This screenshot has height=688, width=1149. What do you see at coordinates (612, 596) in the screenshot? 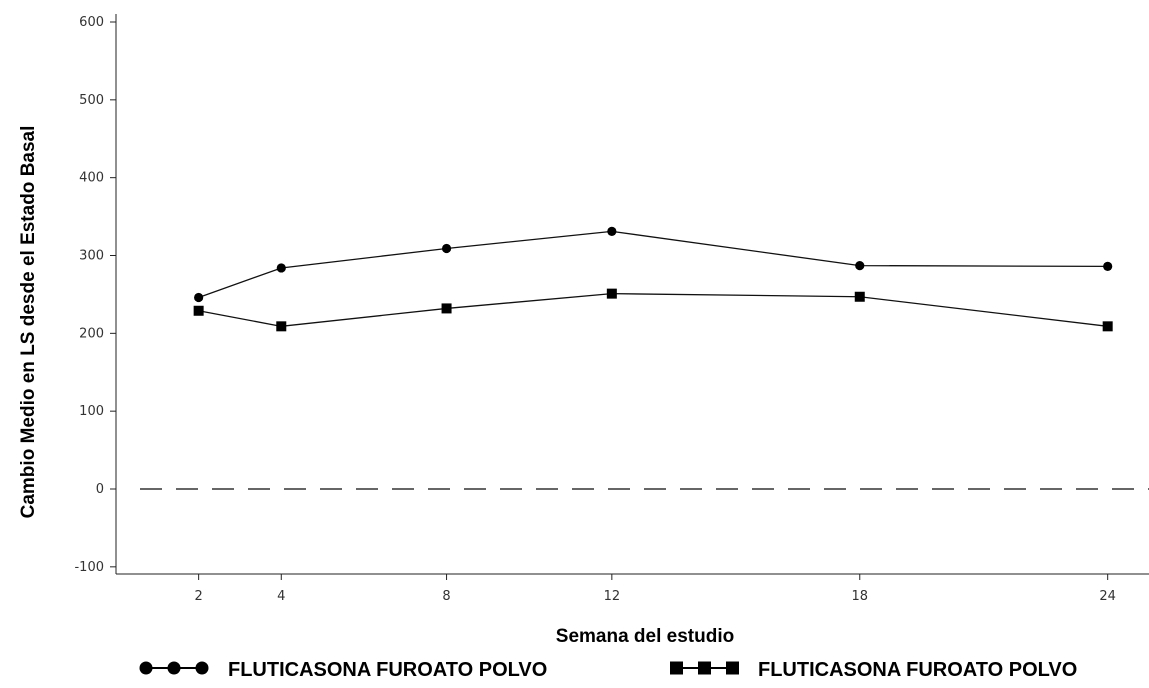
I see `x-tick-label: 12` at bounding box center [612, 596].